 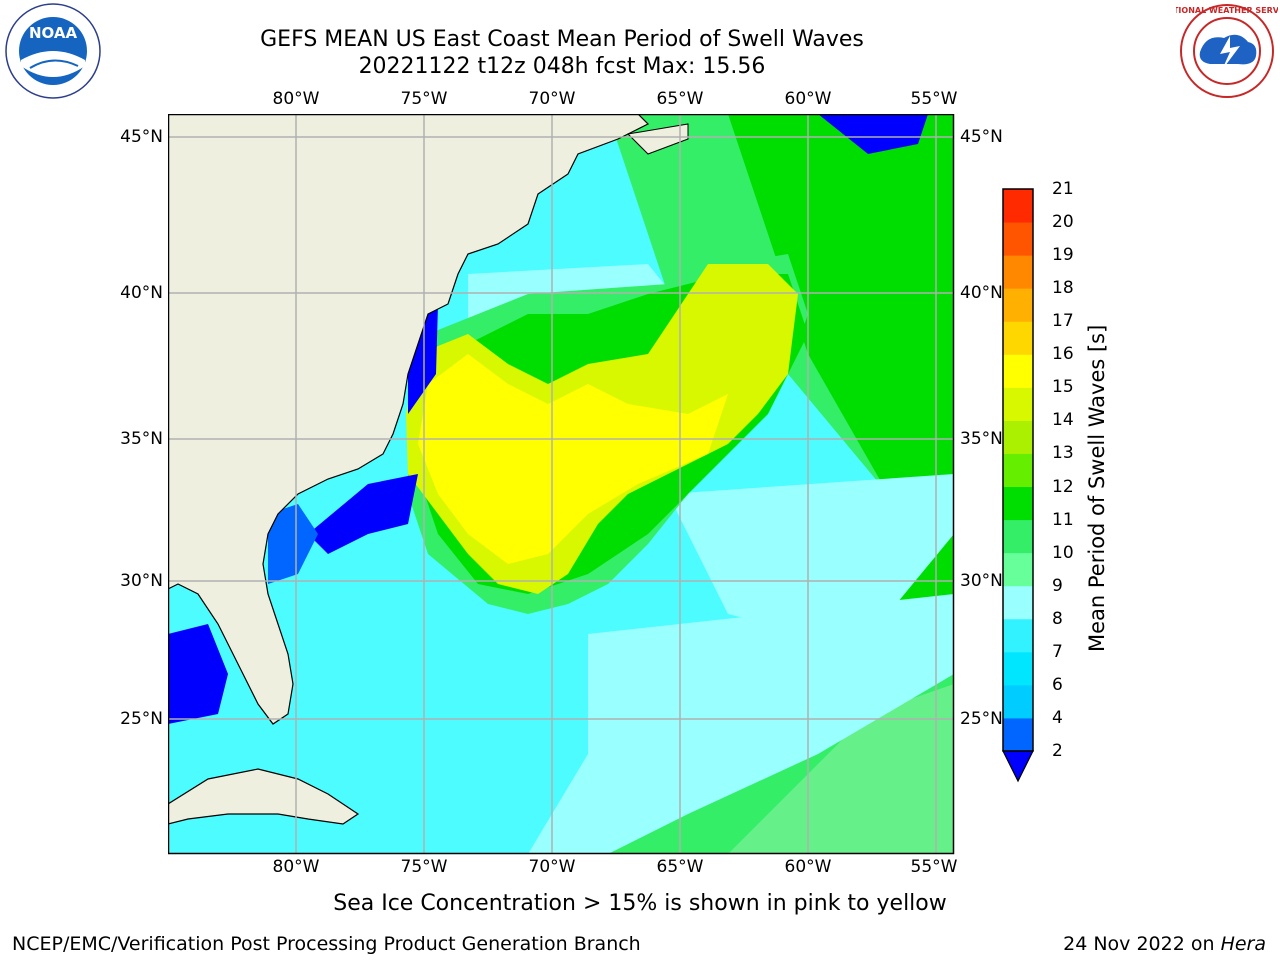 What do you see at coordinates (1063, 552) in the screenshot?
I see `colorbar-tick-label: 10` at bounding box center [1063, 552].